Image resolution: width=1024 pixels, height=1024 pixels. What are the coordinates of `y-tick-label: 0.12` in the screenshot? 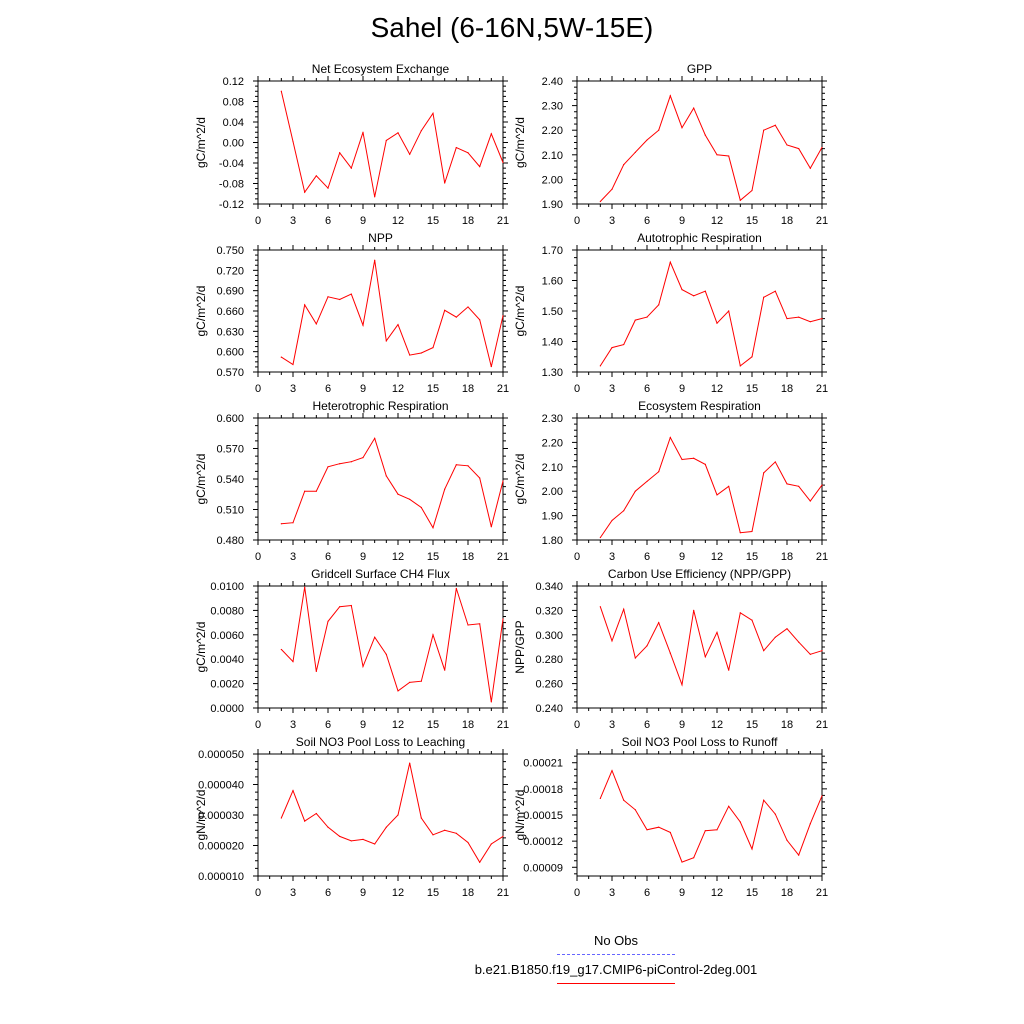 It's located at (233, 82).